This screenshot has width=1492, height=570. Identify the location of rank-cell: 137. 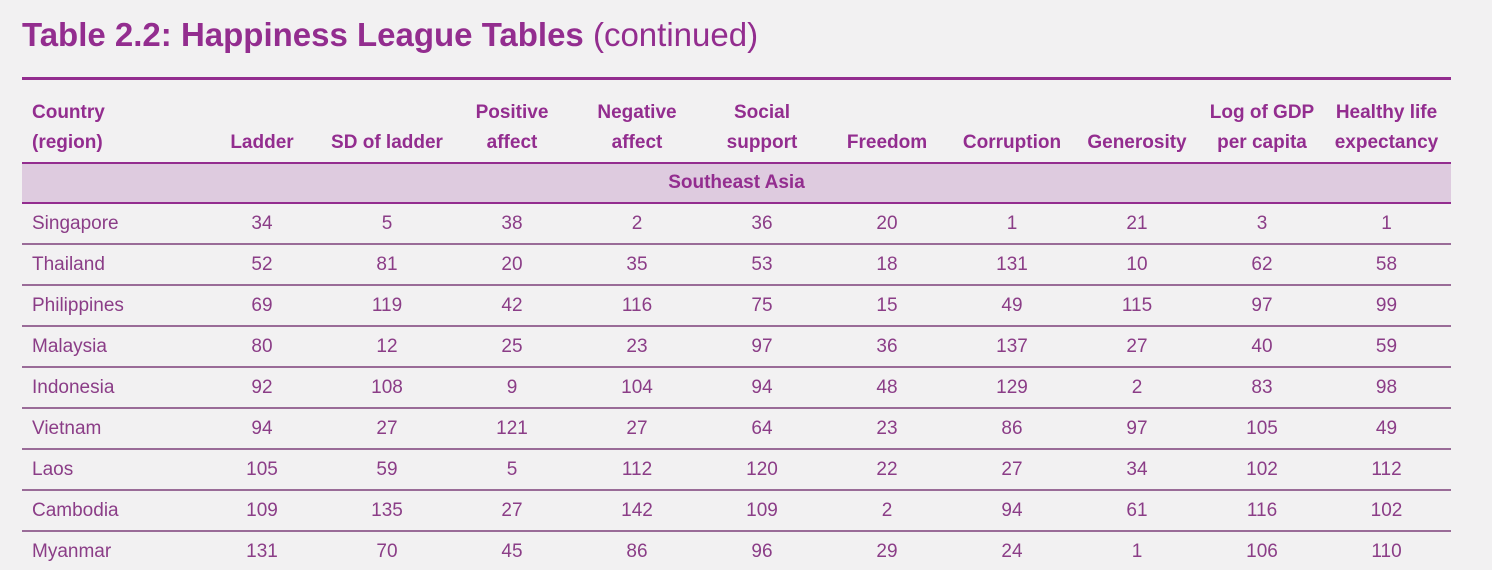
(1012, 347).